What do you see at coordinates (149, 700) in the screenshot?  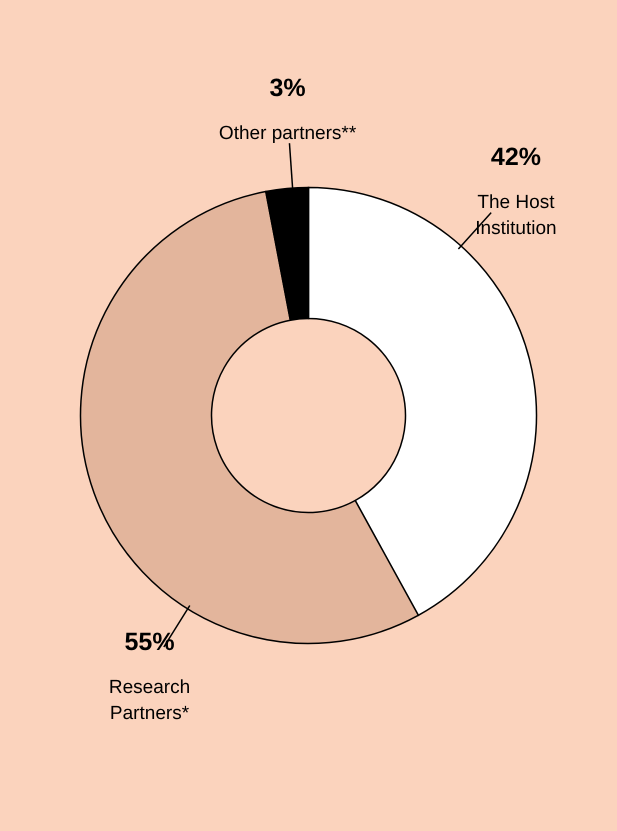 I see `slice-label: Research Partners*` at bounding box center [149, 700].